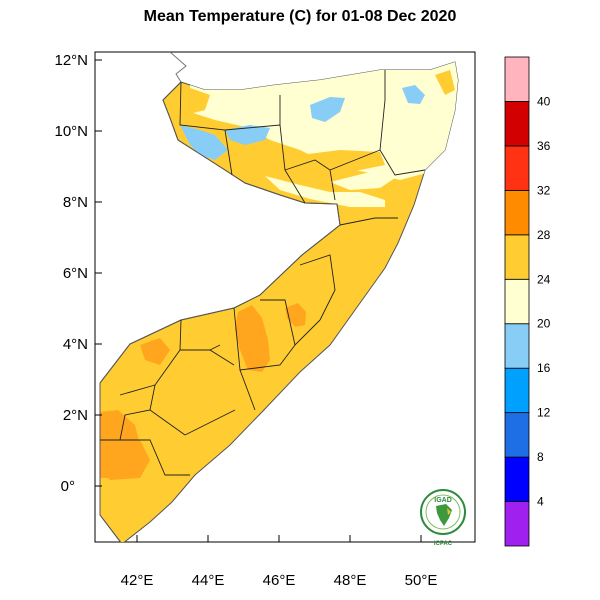  What do you see at coordinates (204, 142) in the screenshot?
I see `region-16-20-west` at bounding box center [204, 142].